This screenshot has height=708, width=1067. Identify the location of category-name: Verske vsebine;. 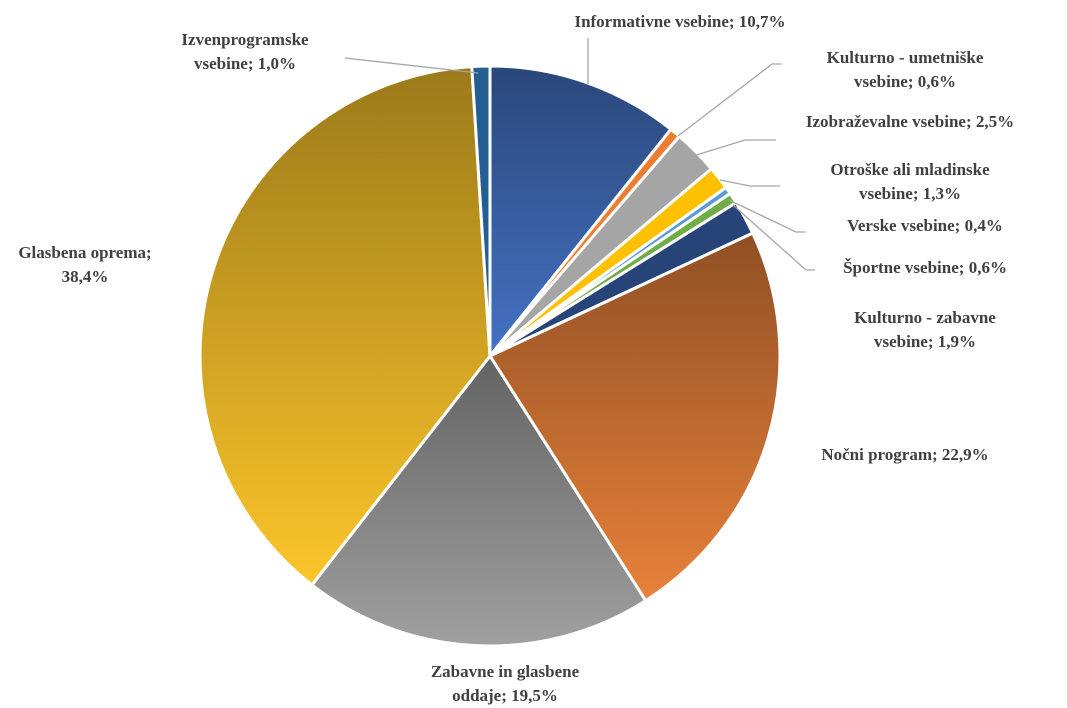
(904, 225).